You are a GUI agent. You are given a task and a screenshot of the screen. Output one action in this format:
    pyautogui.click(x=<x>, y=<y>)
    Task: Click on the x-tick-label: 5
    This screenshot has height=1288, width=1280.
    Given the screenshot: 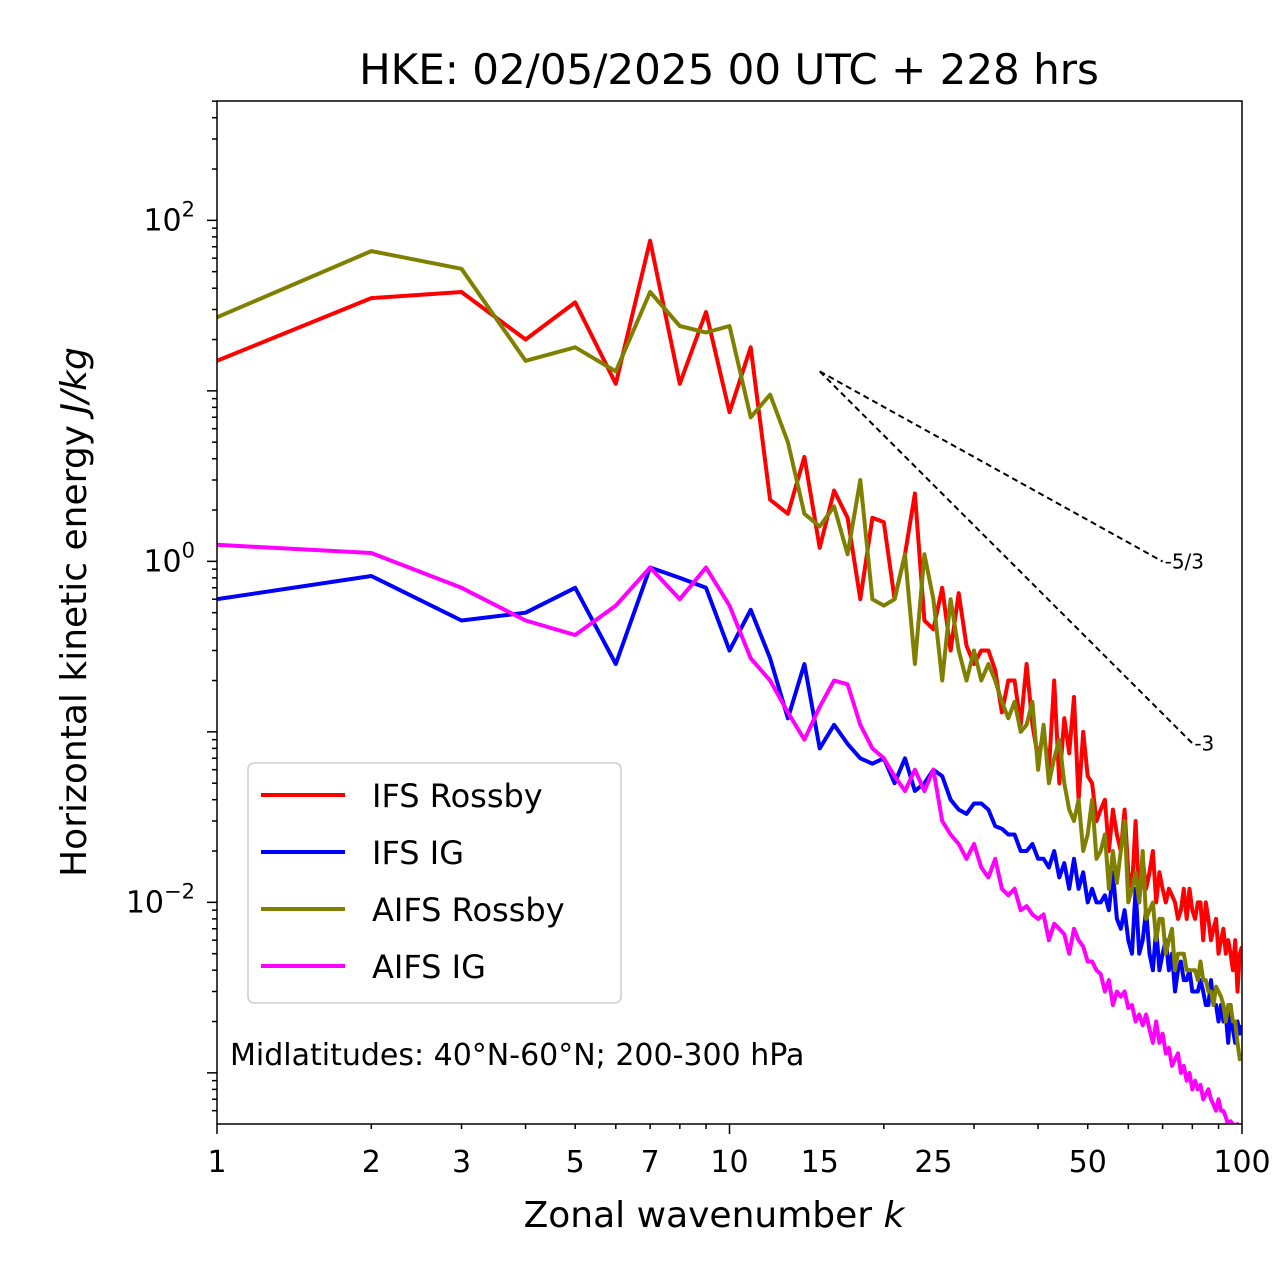 What is the action you would take?
    pyautogui.click(x=575, y=1162)
    